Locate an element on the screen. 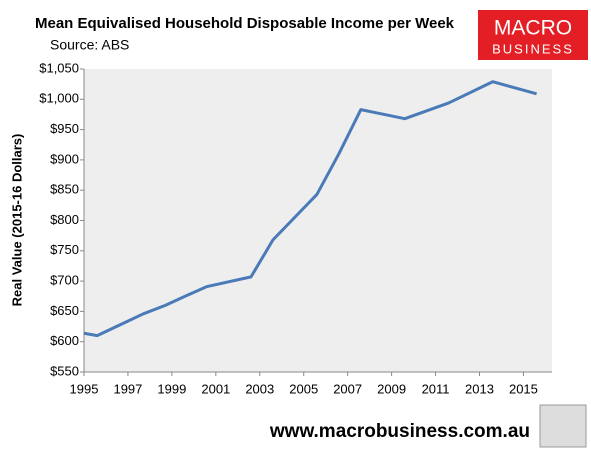  y-tick-label: $800 is located at coordinates (64, 219).